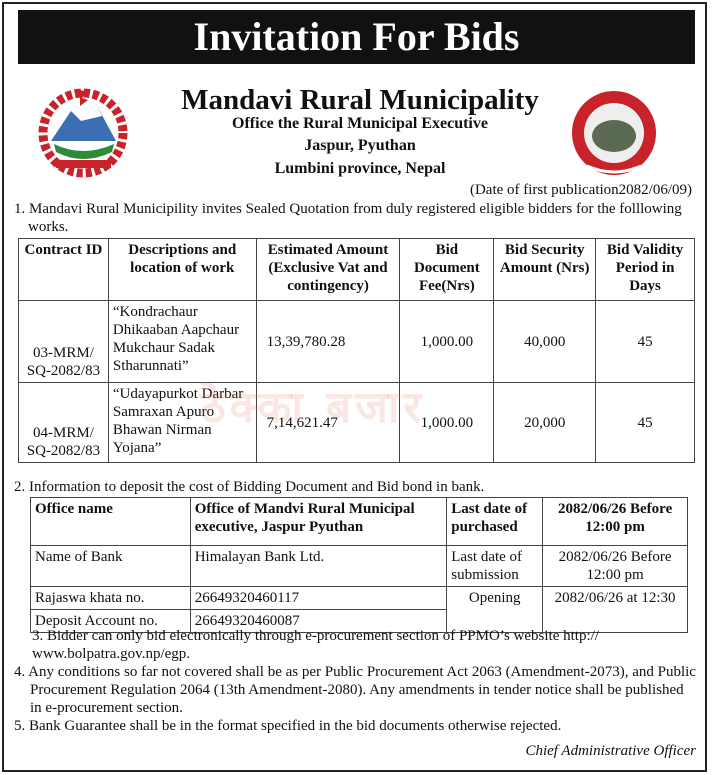 This screenshot has height=775, width=712. What do you see at coordinates (360, 100) in the screenshot?
I see `org-name: Mandavi Rural Municipality` at bounding box center [360, 100].